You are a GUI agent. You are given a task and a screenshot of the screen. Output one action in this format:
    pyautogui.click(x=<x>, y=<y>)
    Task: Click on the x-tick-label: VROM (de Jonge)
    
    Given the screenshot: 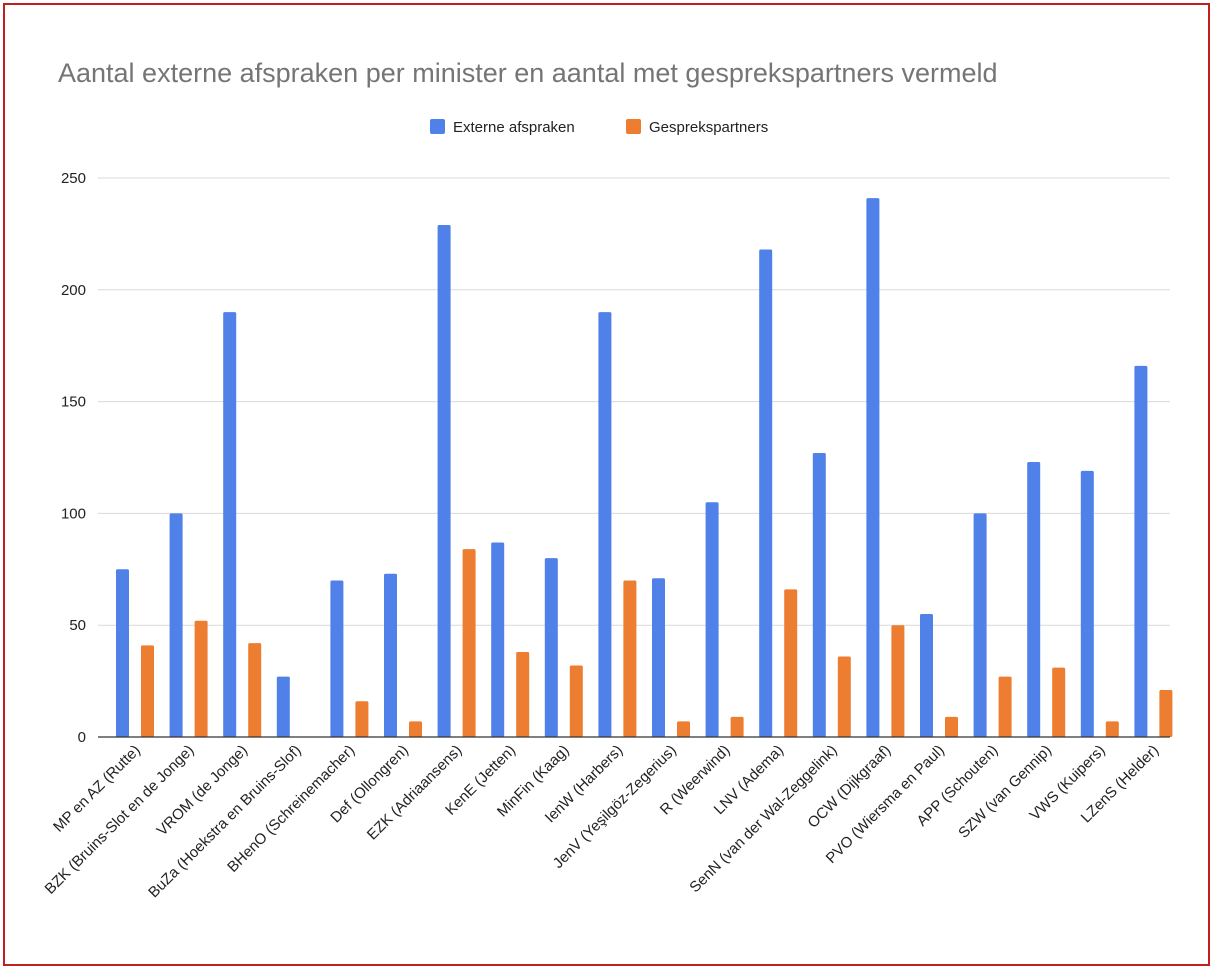 What is the action you would take?
    pyautogui.click(x=203, y=791)
    